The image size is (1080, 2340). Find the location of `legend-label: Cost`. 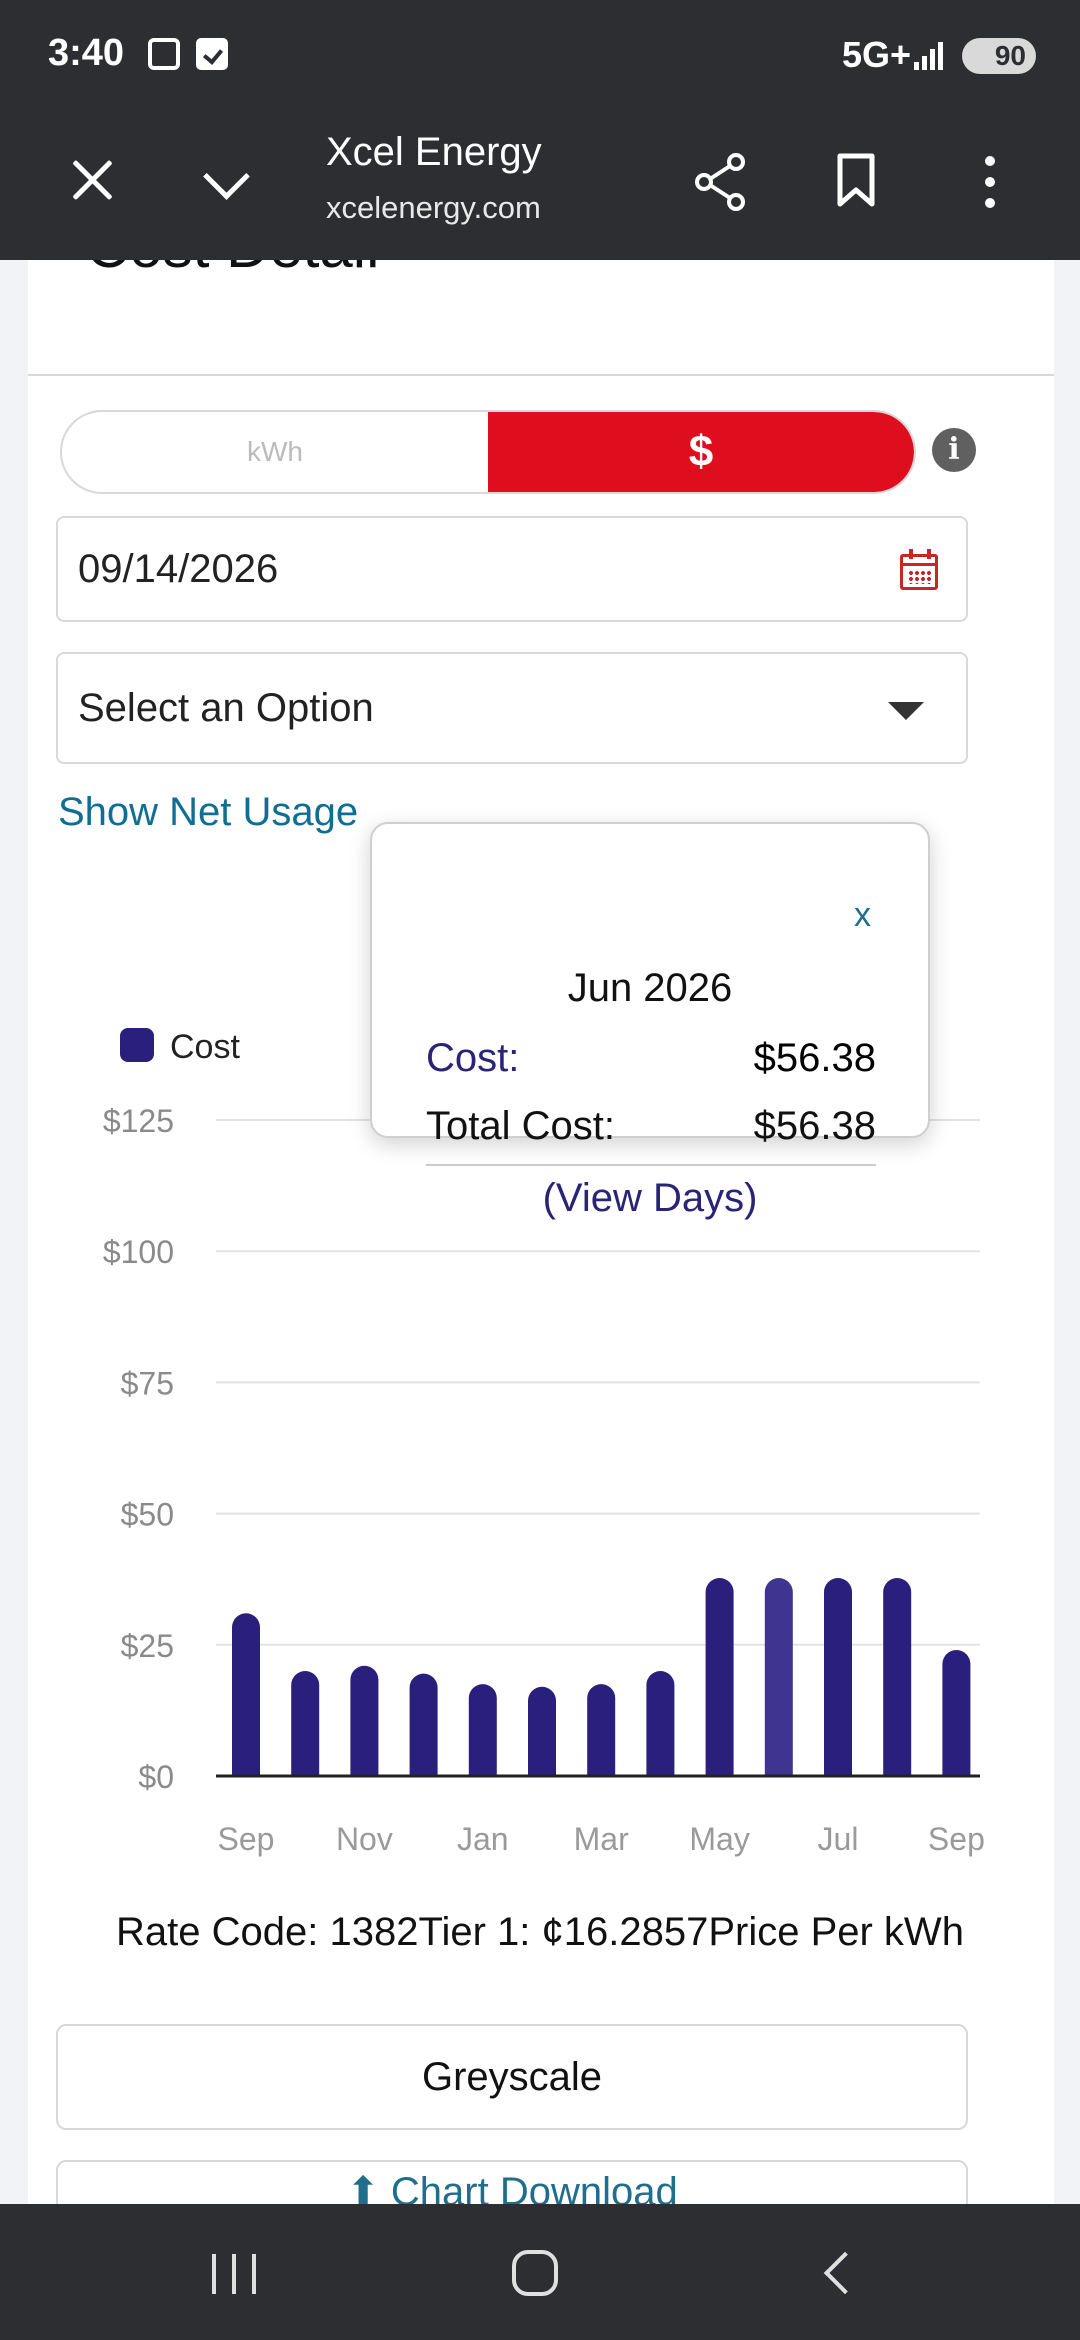

legend-label: Cost is located at coordinates (205, 1047).